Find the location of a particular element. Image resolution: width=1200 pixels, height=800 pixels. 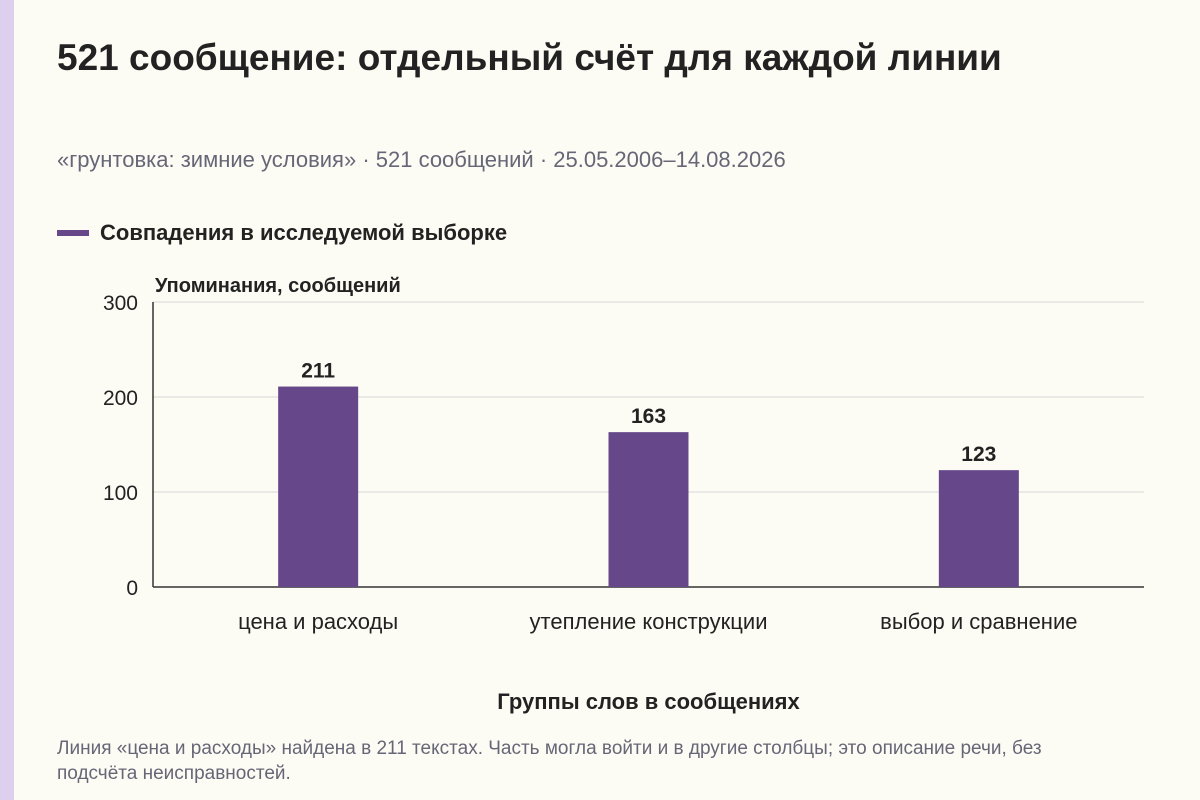

x-tick-label: выбор и сравнение is located at coordinates (978, 621).